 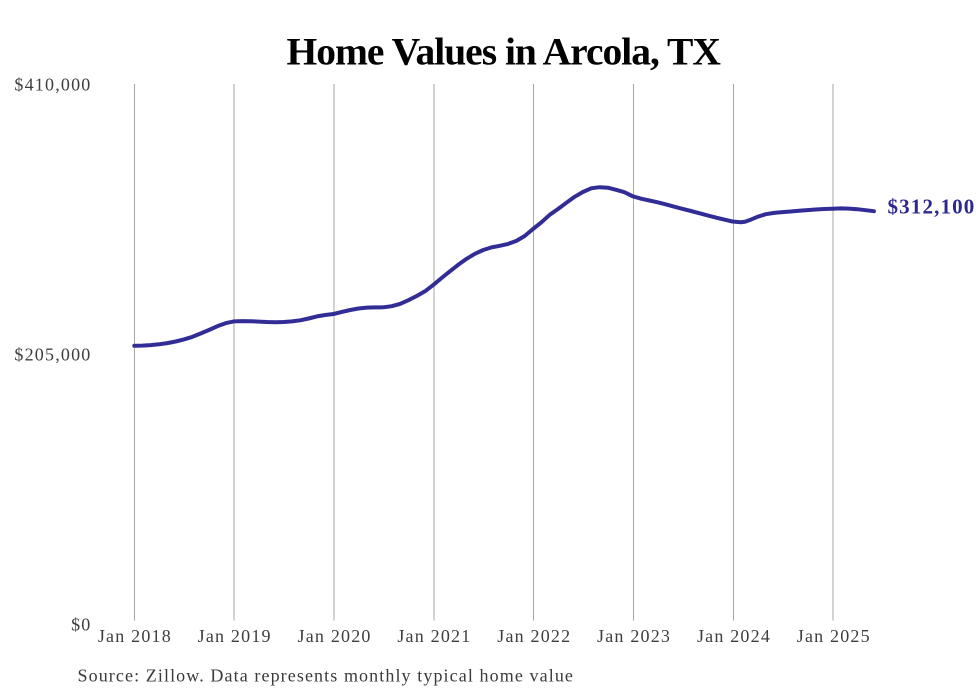 I want to click on svg-text: Jan 2018, so click(x=135, y=636).